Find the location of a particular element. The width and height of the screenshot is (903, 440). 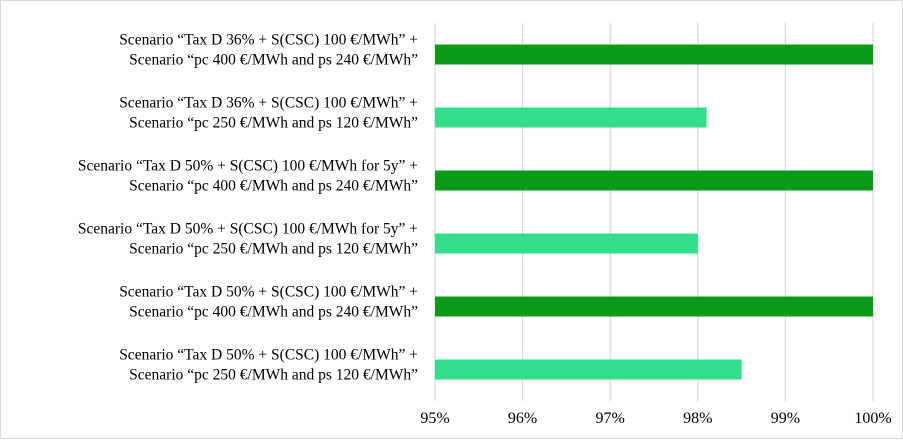

x-tick-label: 97% is located at coordinates (610, 418).